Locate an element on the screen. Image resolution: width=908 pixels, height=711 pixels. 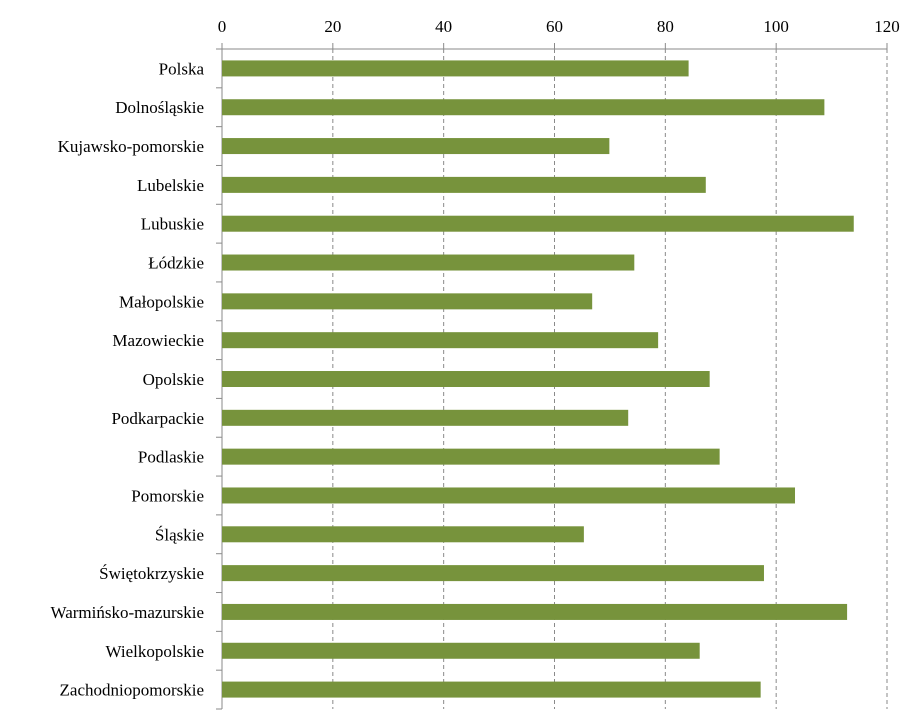
x-tick-label: 40 is located at coordinates (443, 26).